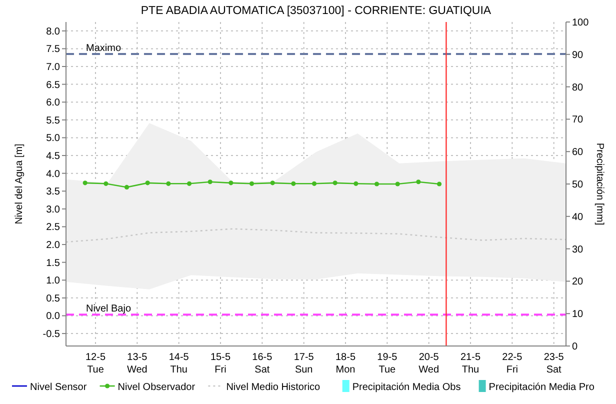 The image size is (616, 404). What do you see at coordinates (220, 364) in the screenshot?
I see `x-tick-label: 15-5 Fri` at bounding box center [220, 364].